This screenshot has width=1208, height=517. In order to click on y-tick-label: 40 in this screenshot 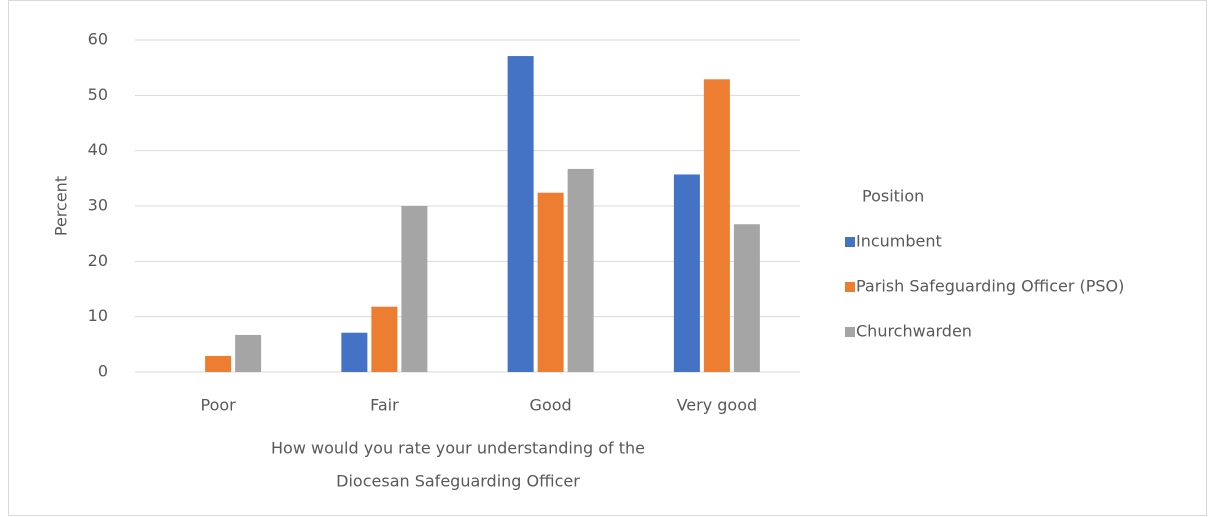, I will do `click(98, 149)`.